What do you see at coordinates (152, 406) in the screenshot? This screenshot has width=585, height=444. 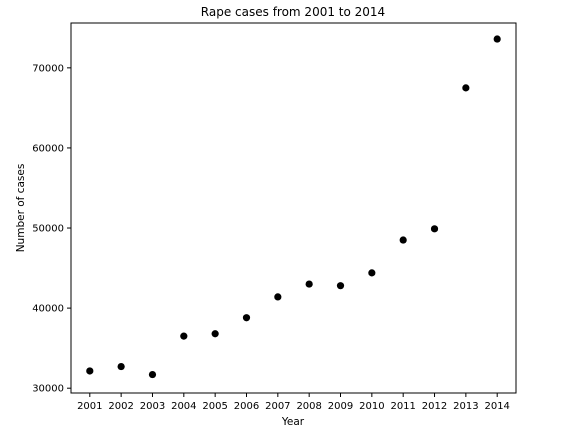 I see `x-tick-label: 2003` at bounding box center [152, 406].